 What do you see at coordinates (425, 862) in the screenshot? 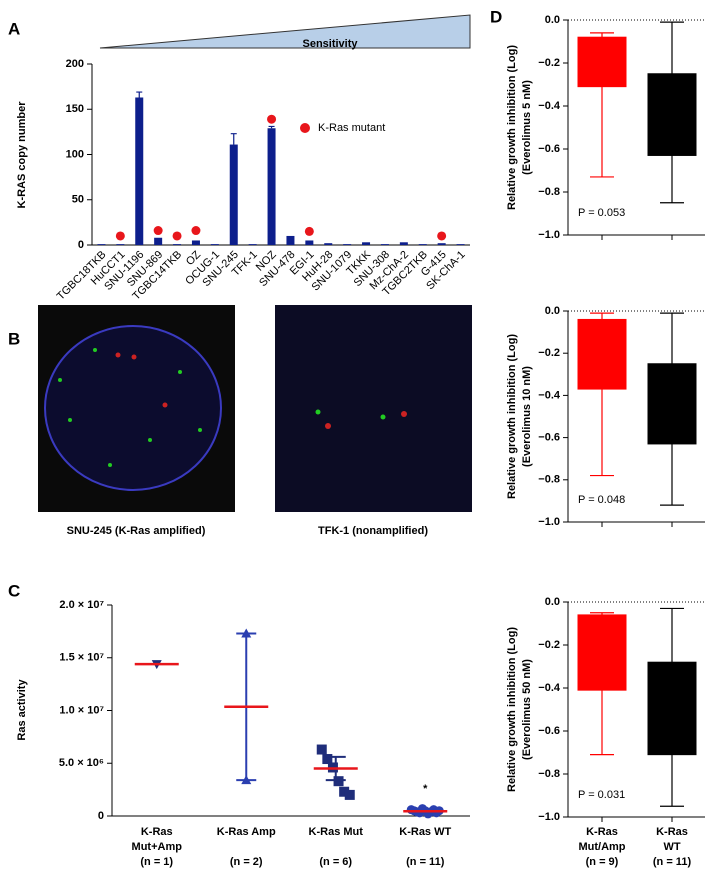
I see `x-tick-label: (n = 11)` at bounding box center [425, 862].